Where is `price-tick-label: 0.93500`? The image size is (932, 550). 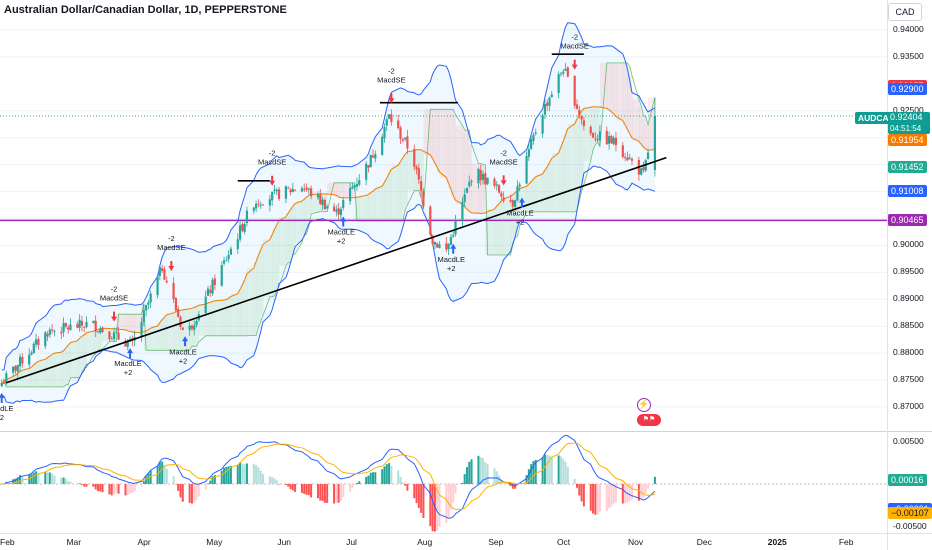 price-tick-label: 0.93500 is located at coordinates (908, 55).